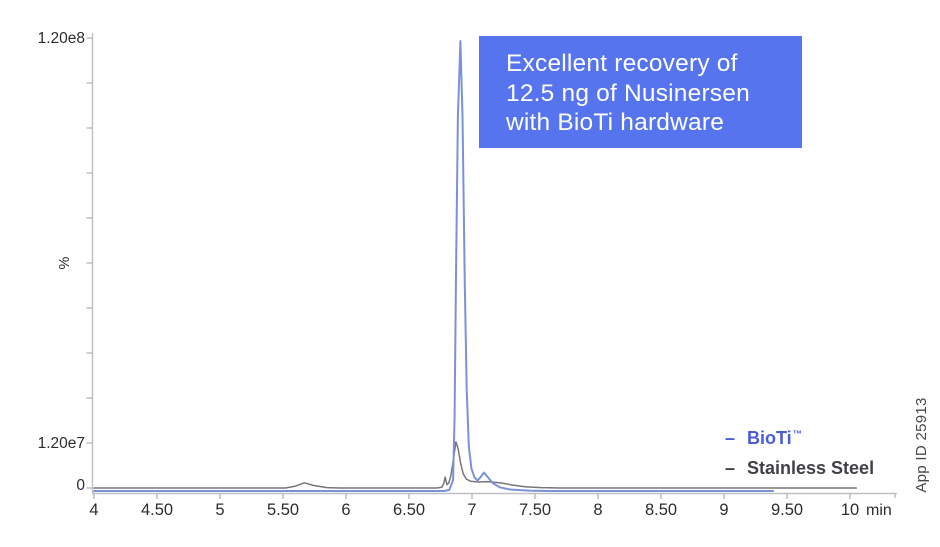 This screenshot has width=940, height=547. I want to click on x-tick-label: 7.50, so click(535, 510).